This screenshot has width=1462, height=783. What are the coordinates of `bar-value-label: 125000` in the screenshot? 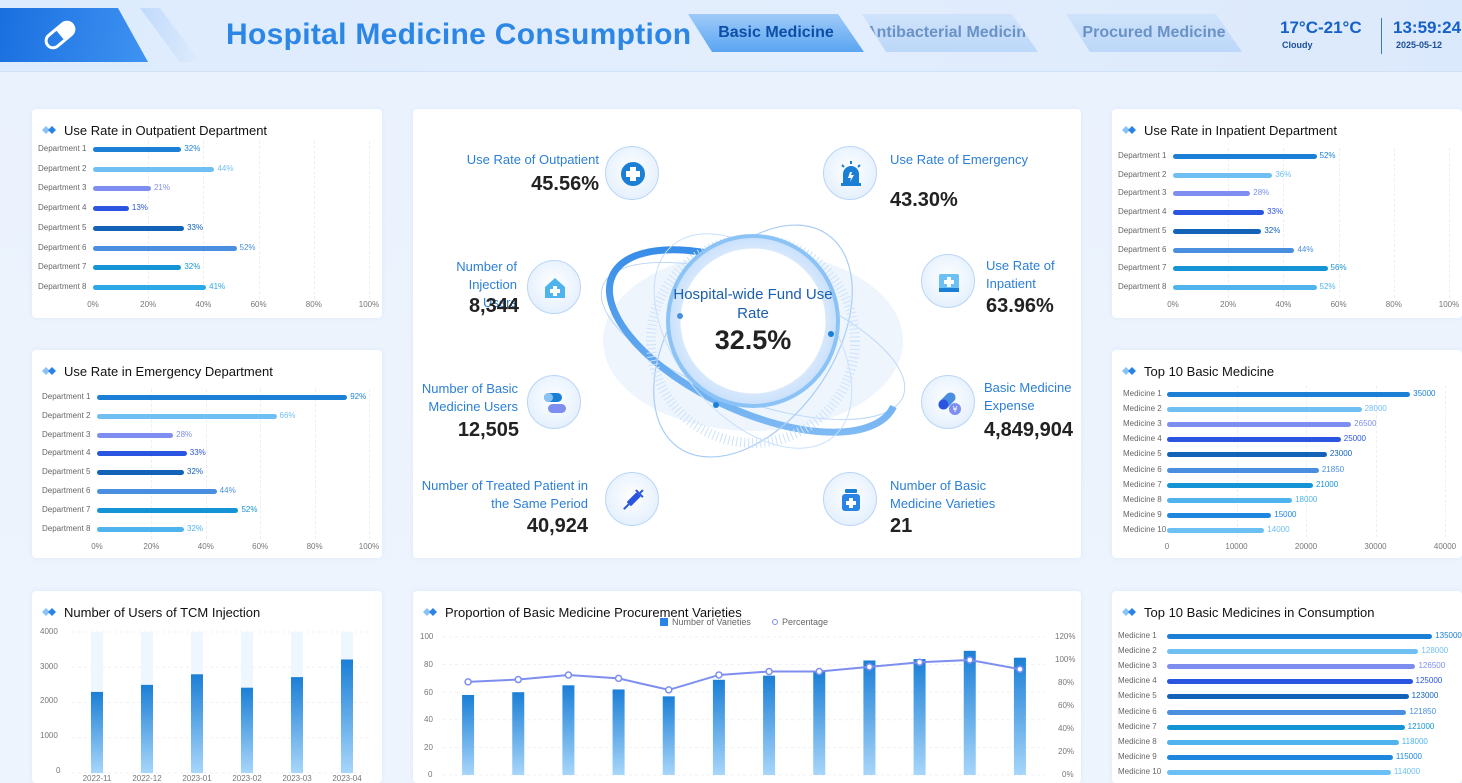 It's located at (1429, 681).